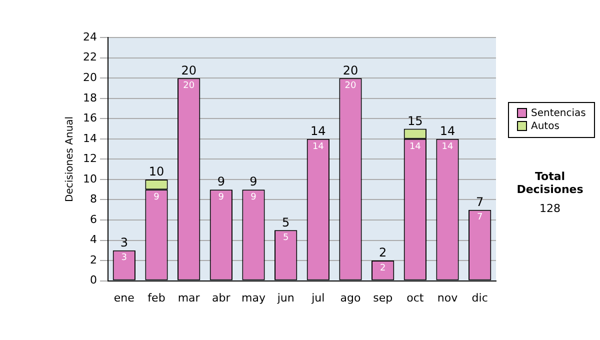 The width and height of the screenshot is (600, 340). Describe the element at coordinates (447, 297) in the screenshot. I see `x-tick-label: nov` at that location.